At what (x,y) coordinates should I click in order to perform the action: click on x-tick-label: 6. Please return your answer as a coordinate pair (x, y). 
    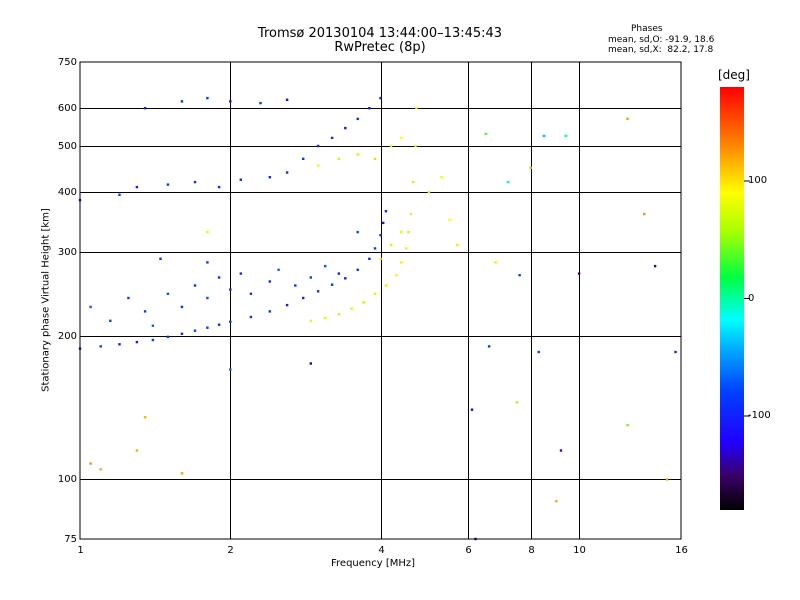
    Looking at the image, I should click on (468, 550).